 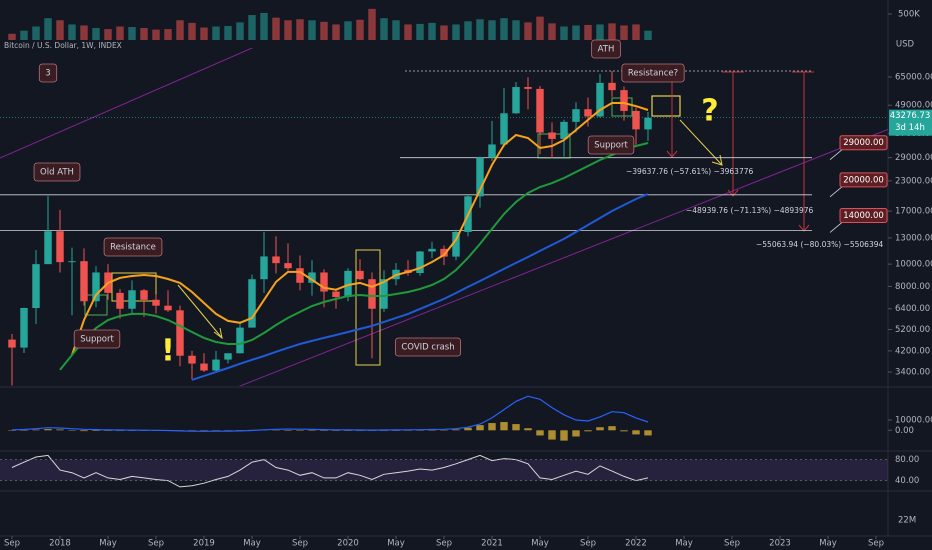 What do you see at coordinates (913, 106) in the screenshot?
I see `y-tick-label: 49000.00` at bounding box center [913, 106].